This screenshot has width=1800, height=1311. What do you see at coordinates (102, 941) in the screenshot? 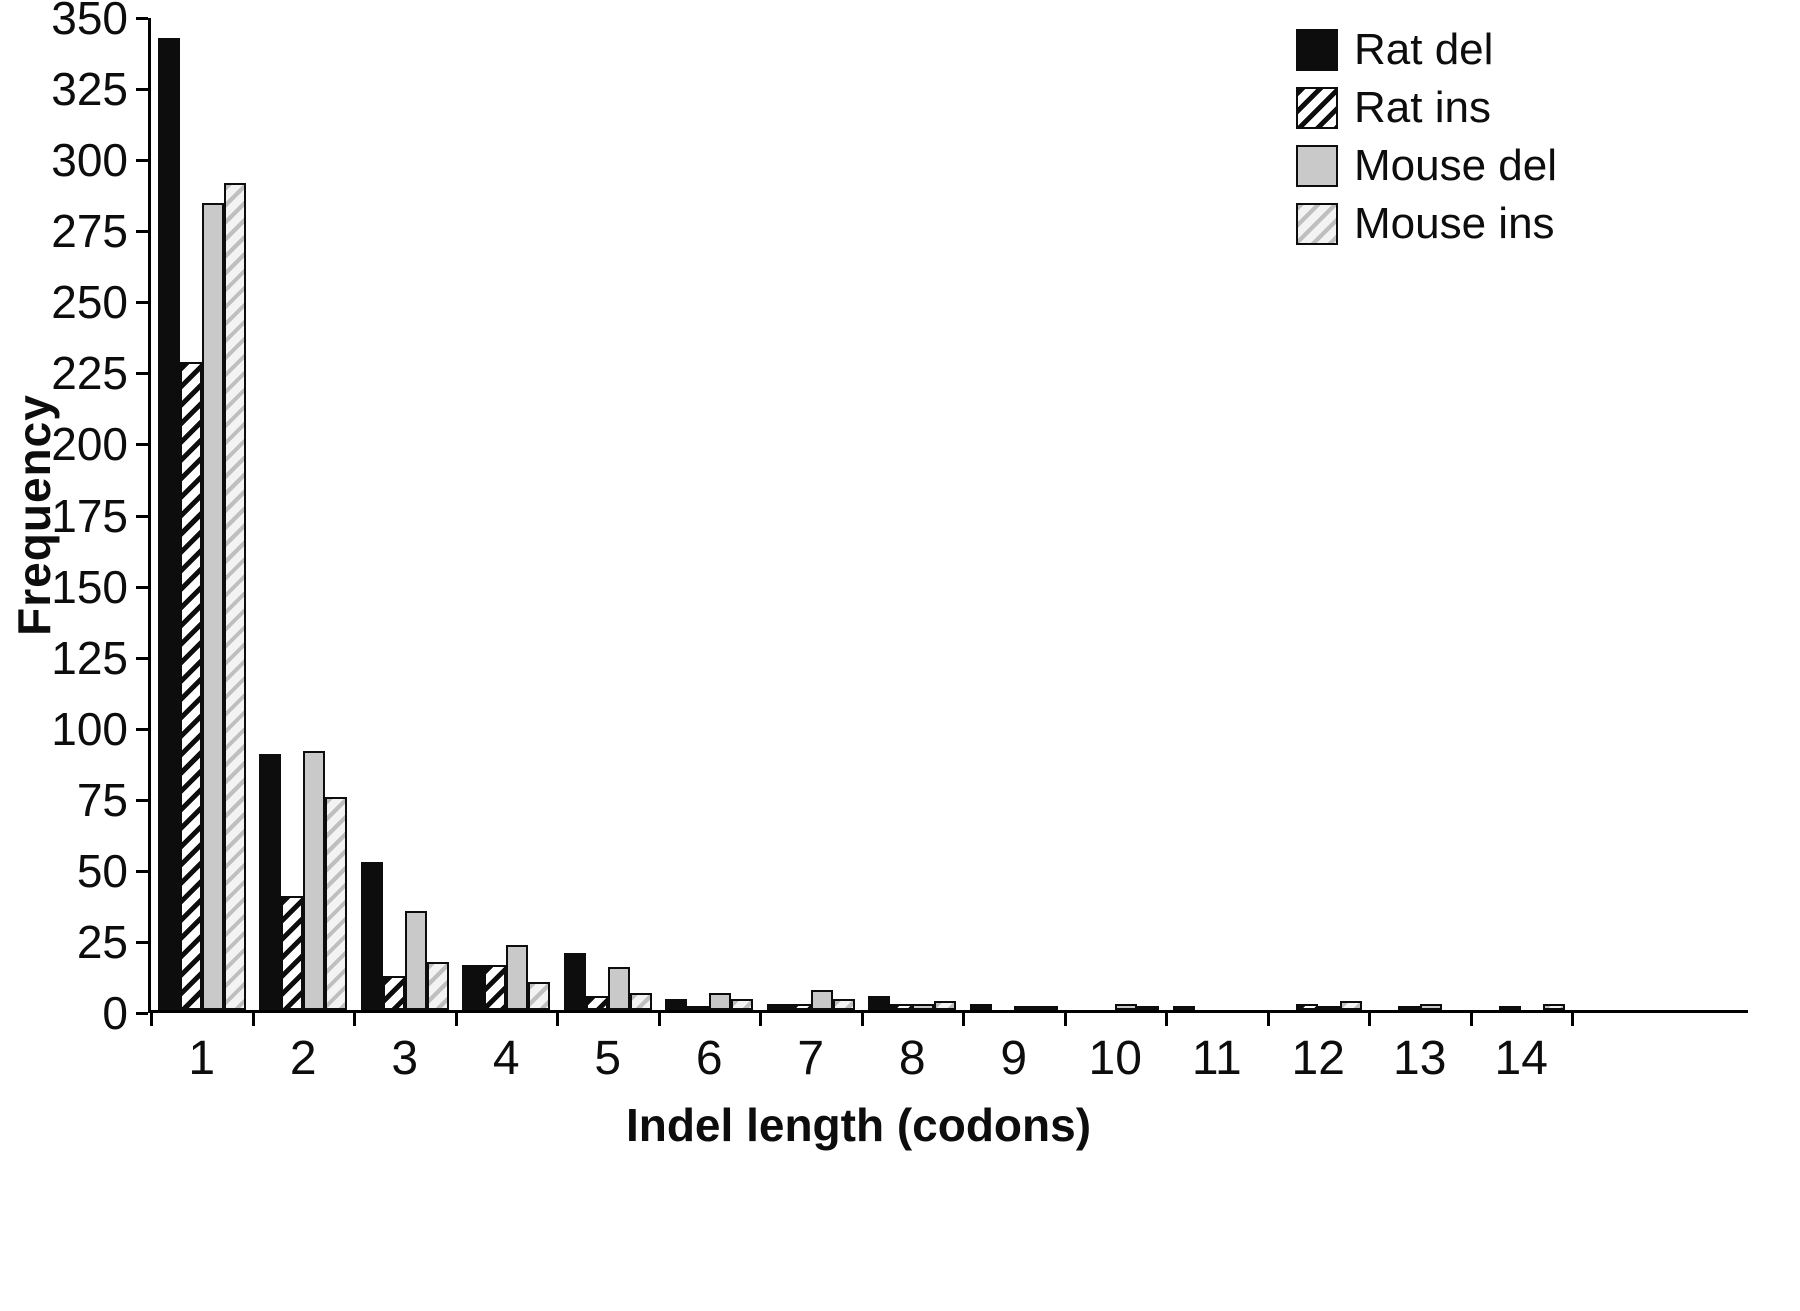
I see `y-tick-label: 25` at bounding box center [102, 941].